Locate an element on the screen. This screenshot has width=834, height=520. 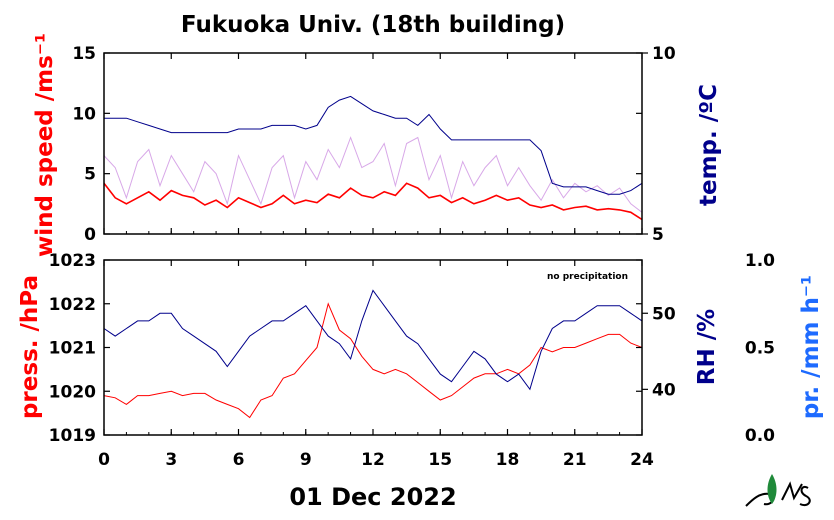
top-right-axis: 5 10 is located at coordinates (659, 144).